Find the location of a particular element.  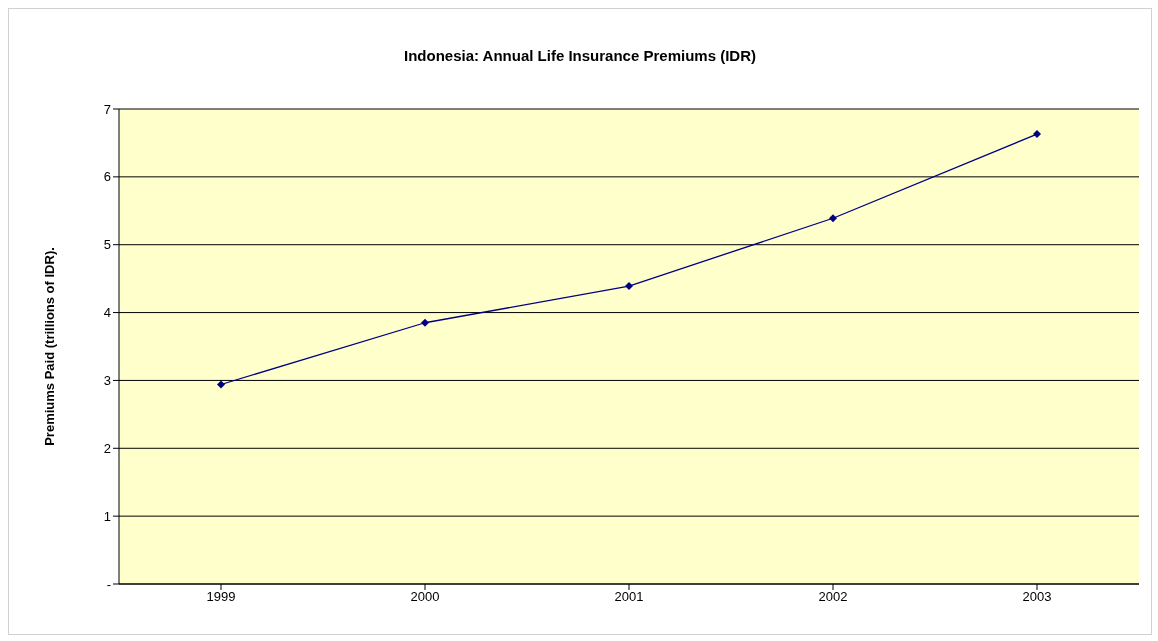

y-tick-label: 6 is located at coordinates (107, 177).